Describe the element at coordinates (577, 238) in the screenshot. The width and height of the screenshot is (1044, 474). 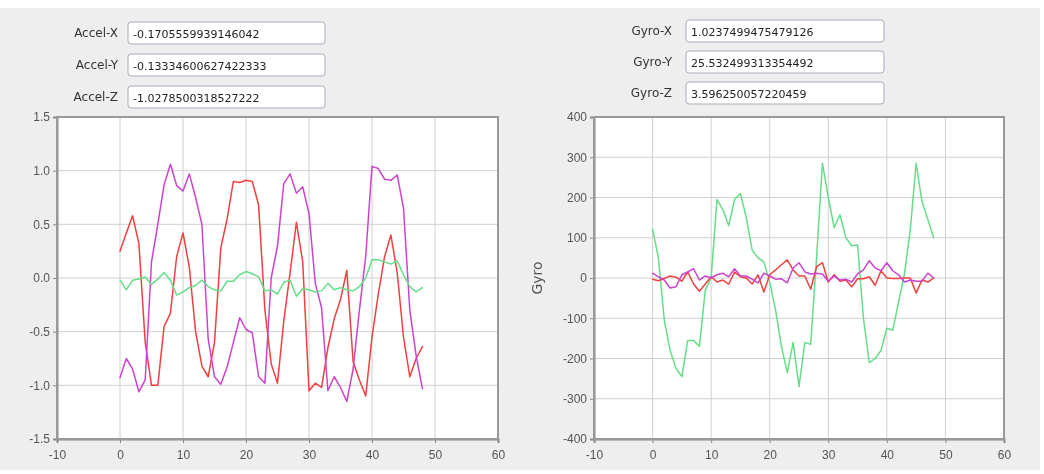
I see `y-tick-label: 100` at that location.